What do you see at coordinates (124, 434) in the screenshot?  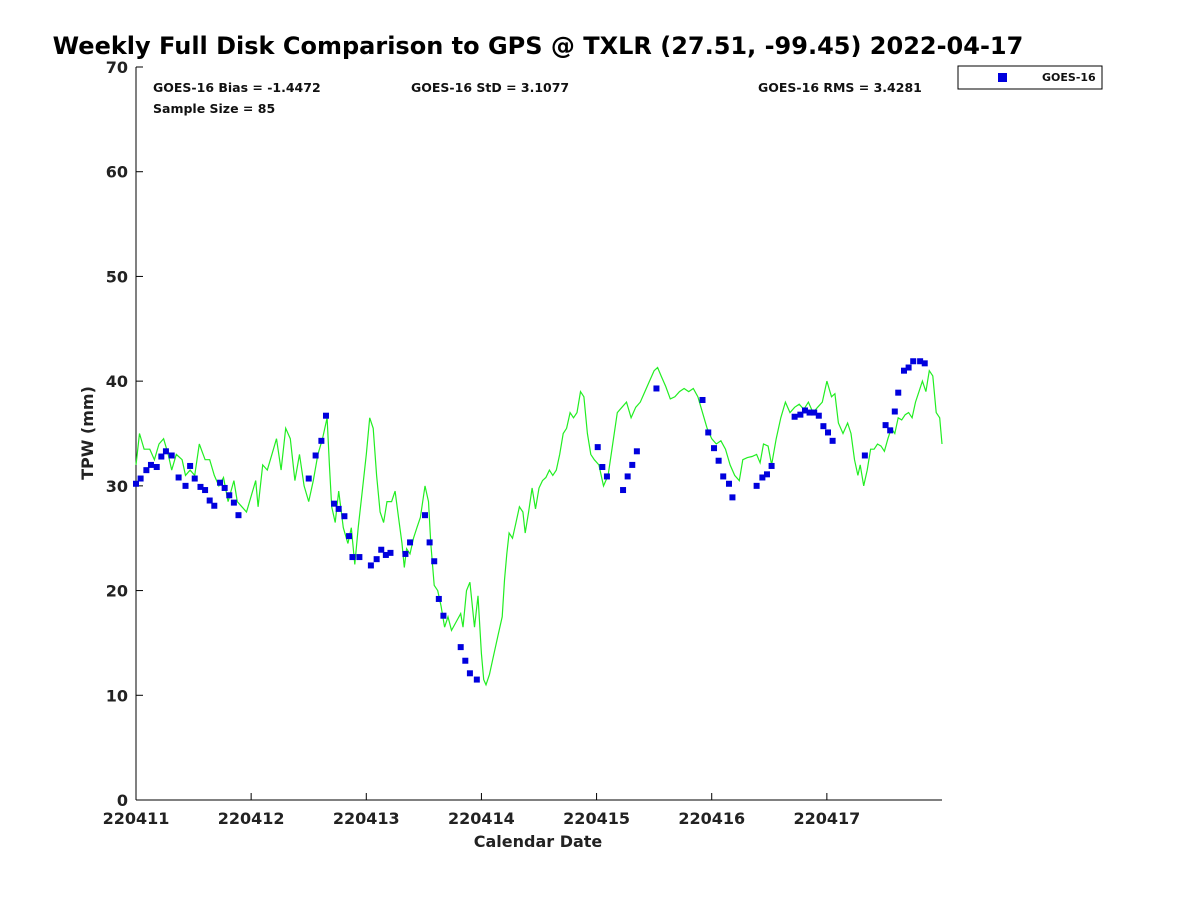 I see `y-ticks: 0 10 20 30 40 50 60 70` at bounding box center [124, 434].